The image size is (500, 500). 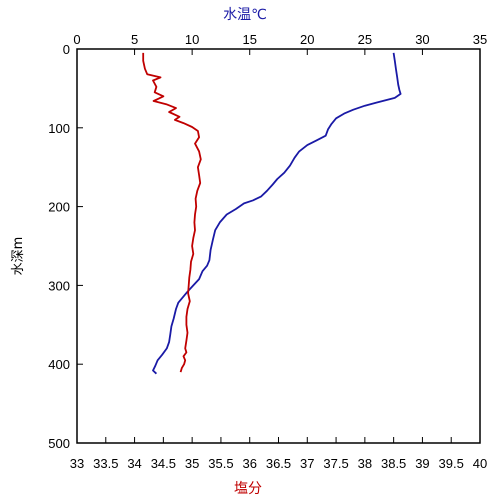 I want to click on left-axis-tick-label: 500, so click(x=59, y=443).